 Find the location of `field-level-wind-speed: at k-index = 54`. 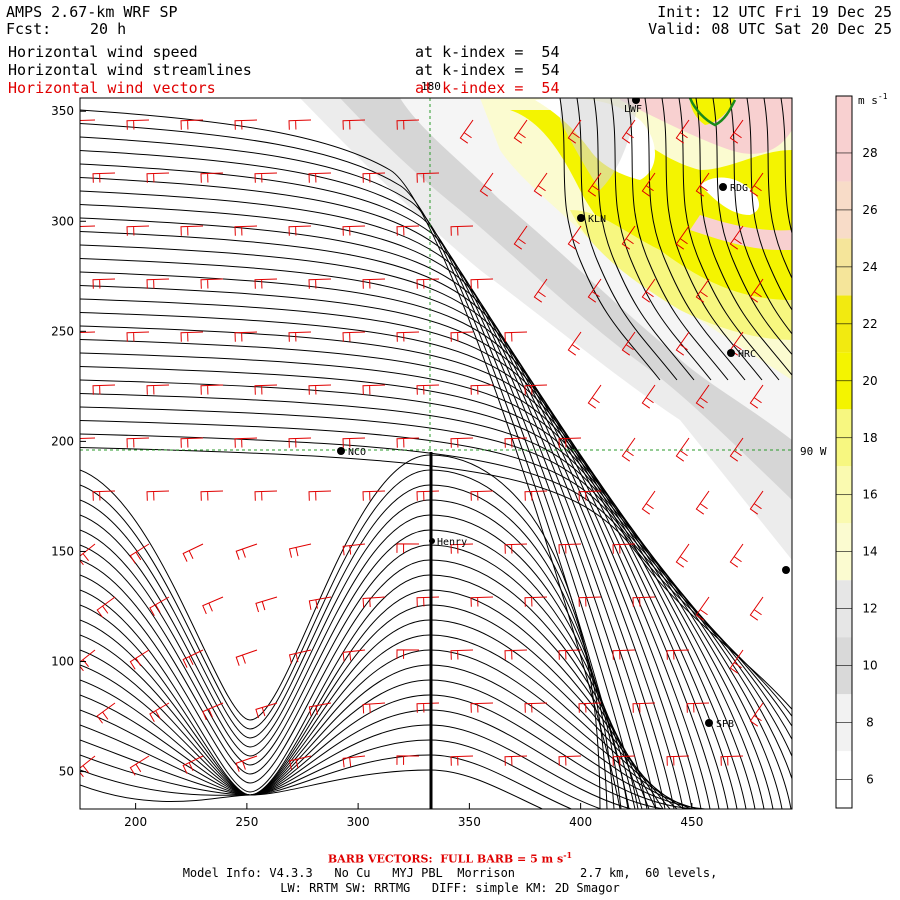

field-level-wind-speed: at k-index = 54 is located at coordinates (487, 52).